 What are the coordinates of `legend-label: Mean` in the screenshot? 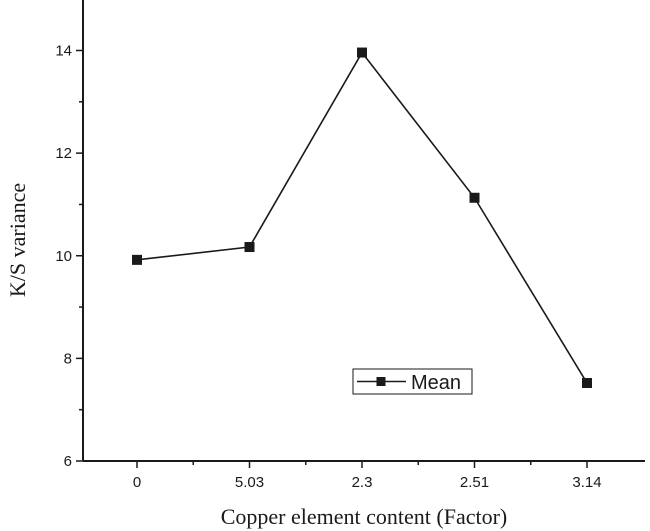 It's located at (436, 383).